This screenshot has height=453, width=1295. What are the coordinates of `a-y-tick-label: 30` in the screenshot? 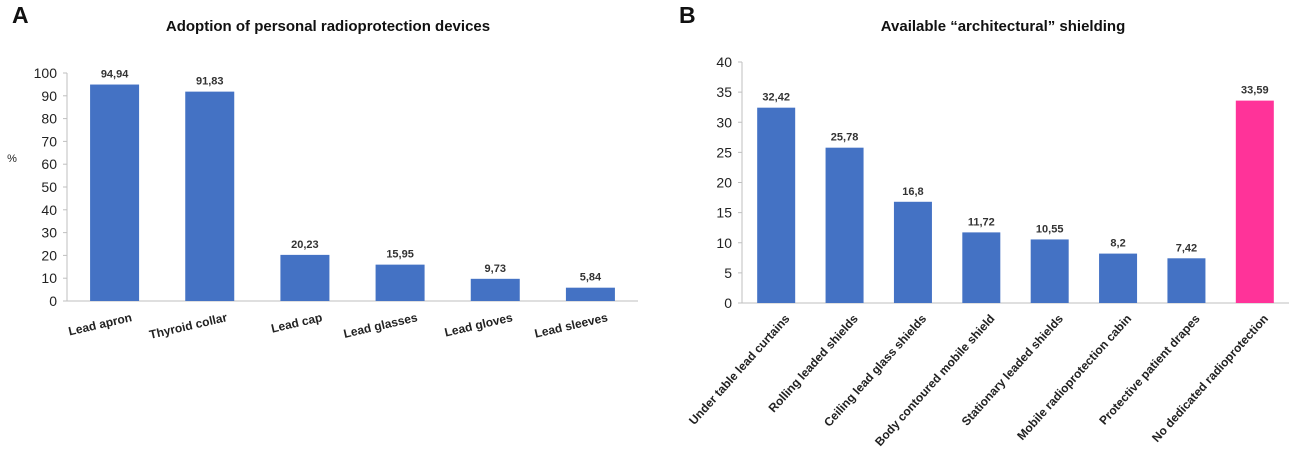 It's located at (49, 233).